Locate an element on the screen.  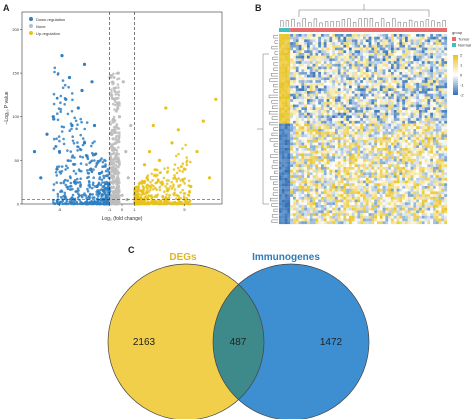
y-tick-label: 150 is located at coordinates (15, 73).